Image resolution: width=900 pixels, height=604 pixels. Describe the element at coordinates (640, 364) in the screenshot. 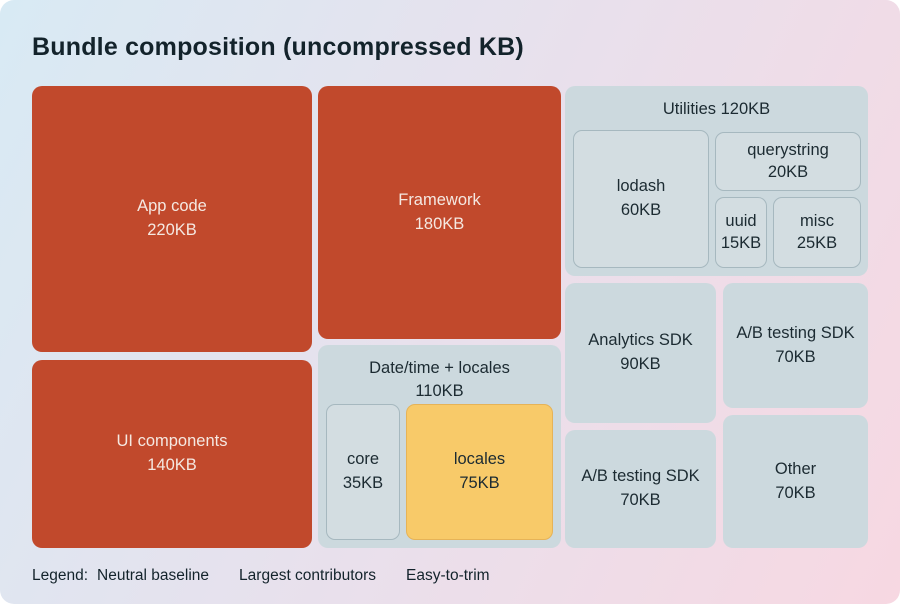

I see `tile-value: 90KB` at that location.